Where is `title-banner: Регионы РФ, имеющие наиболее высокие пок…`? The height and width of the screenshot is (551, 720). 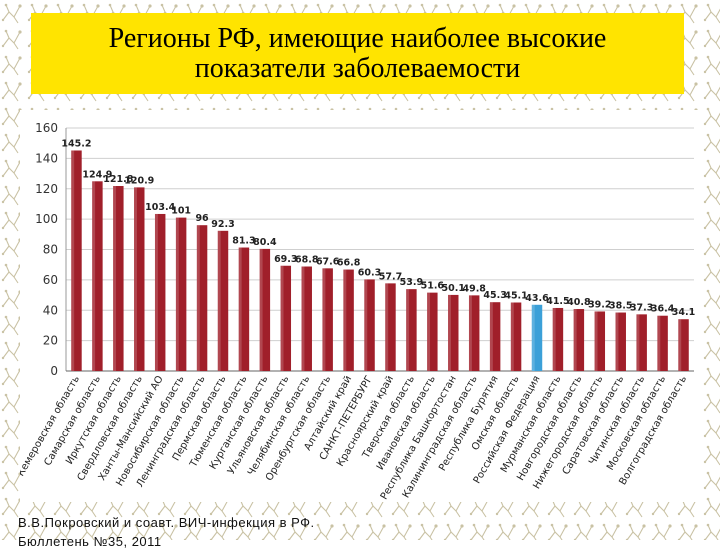 title-banner: Регионы РФ, имеющие наиболее высокие пок… is located at coordinates (357, 53).